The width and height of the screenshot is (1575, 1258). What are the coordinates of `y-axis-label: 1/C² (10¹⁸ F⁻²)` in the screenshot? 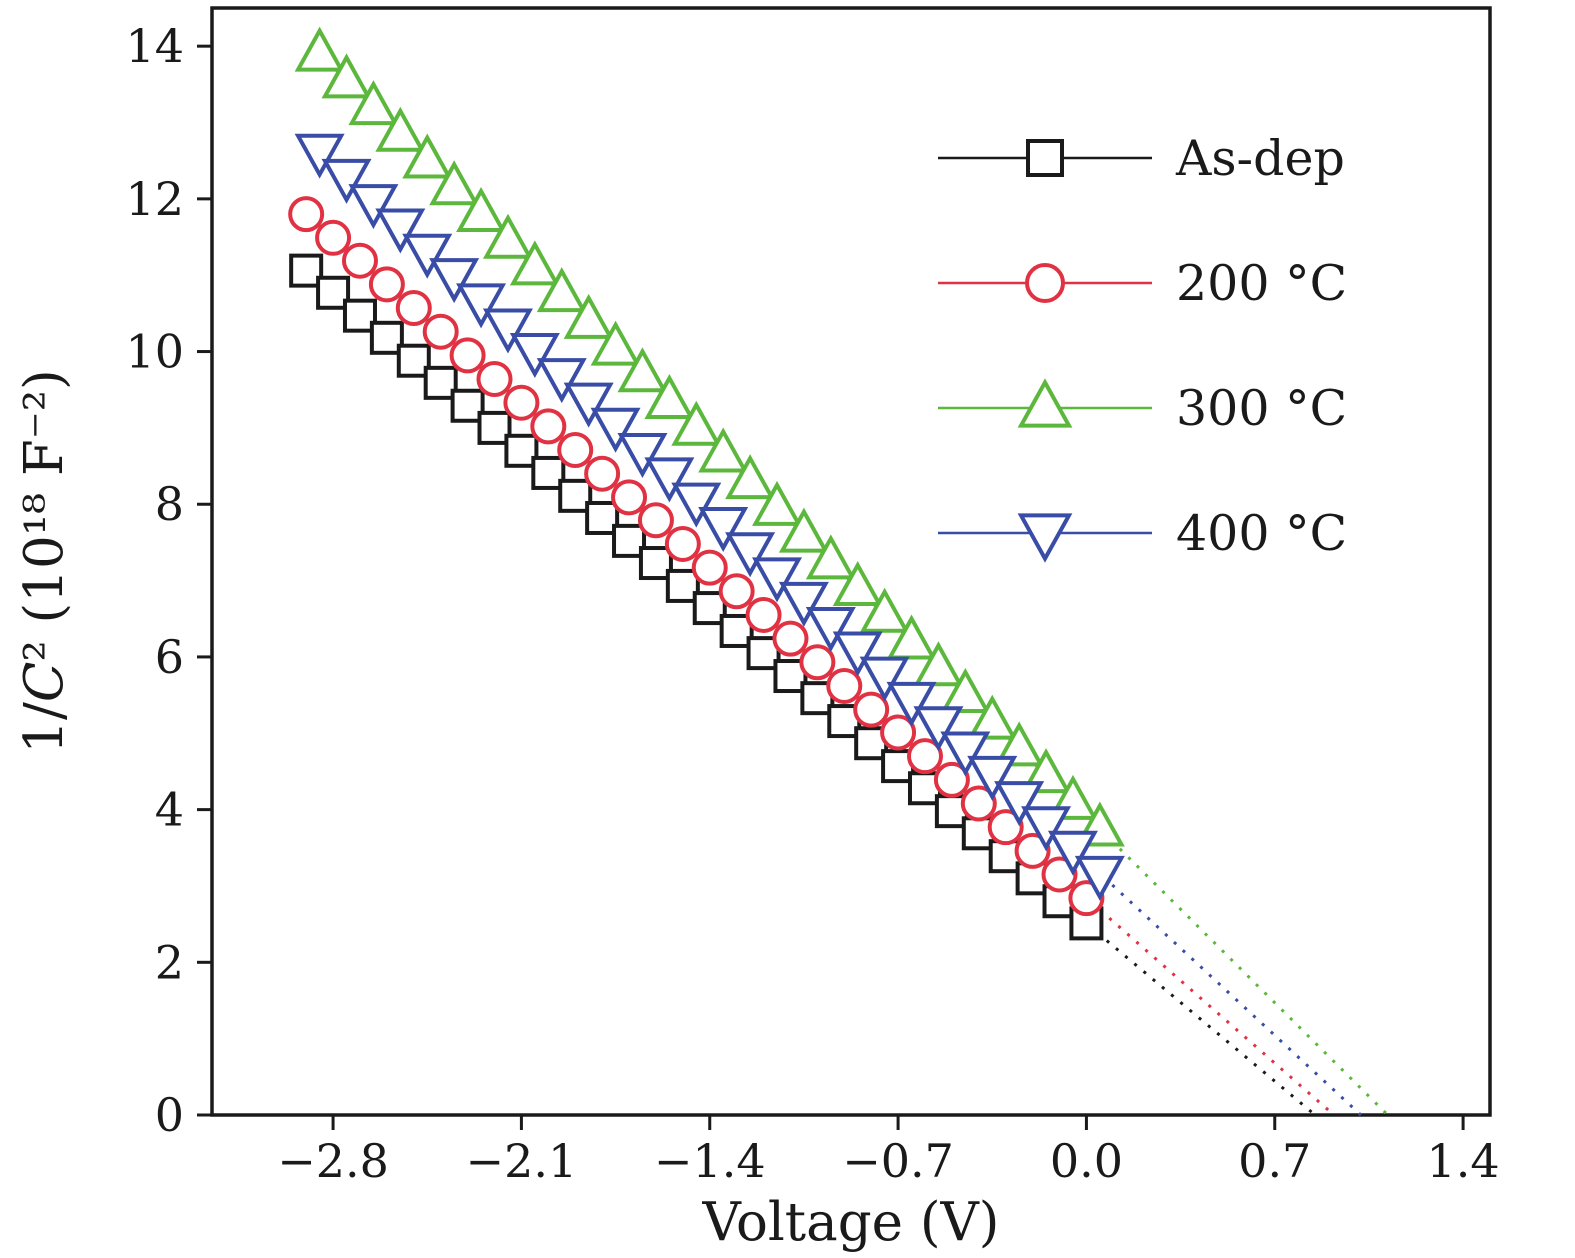 It's located at (44, 561).